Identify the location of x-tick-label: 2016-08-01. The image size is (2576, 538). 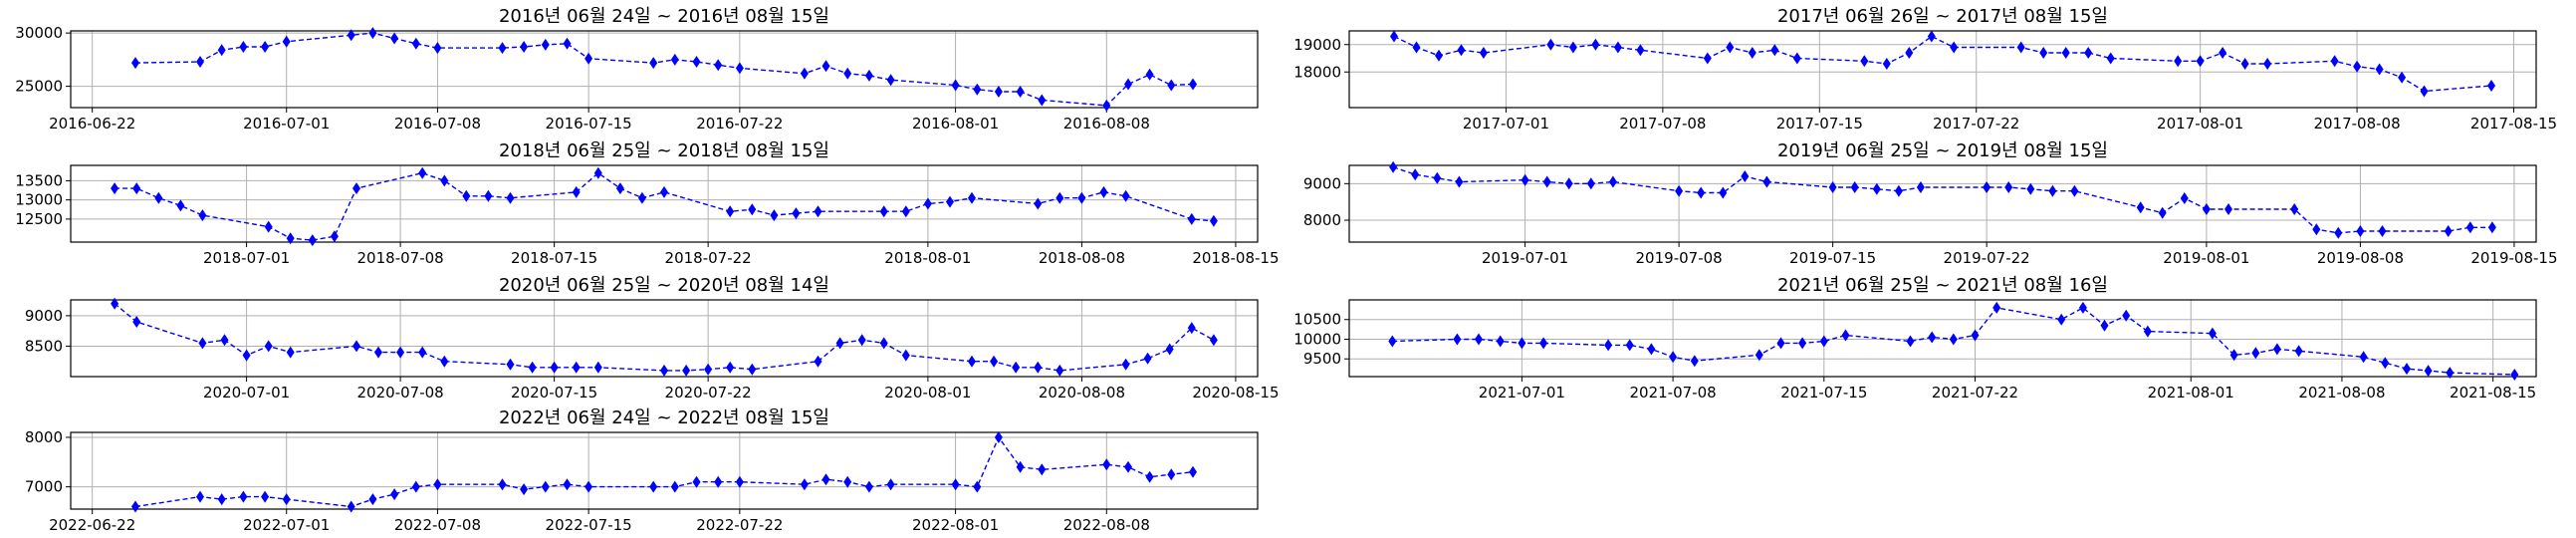
(955, 124).